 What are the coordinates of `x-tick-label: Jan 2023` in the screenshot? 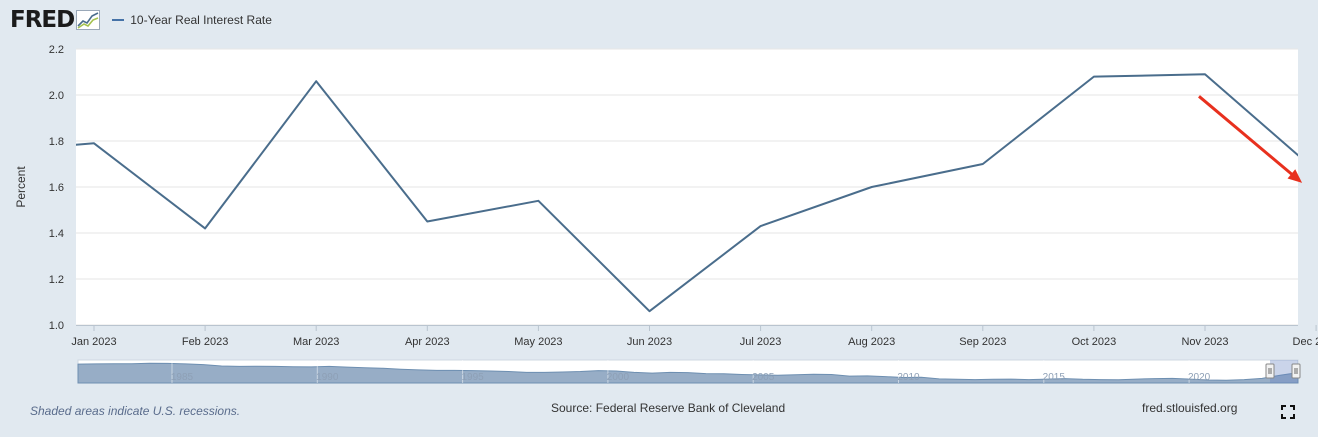 It's located at (93, 342).